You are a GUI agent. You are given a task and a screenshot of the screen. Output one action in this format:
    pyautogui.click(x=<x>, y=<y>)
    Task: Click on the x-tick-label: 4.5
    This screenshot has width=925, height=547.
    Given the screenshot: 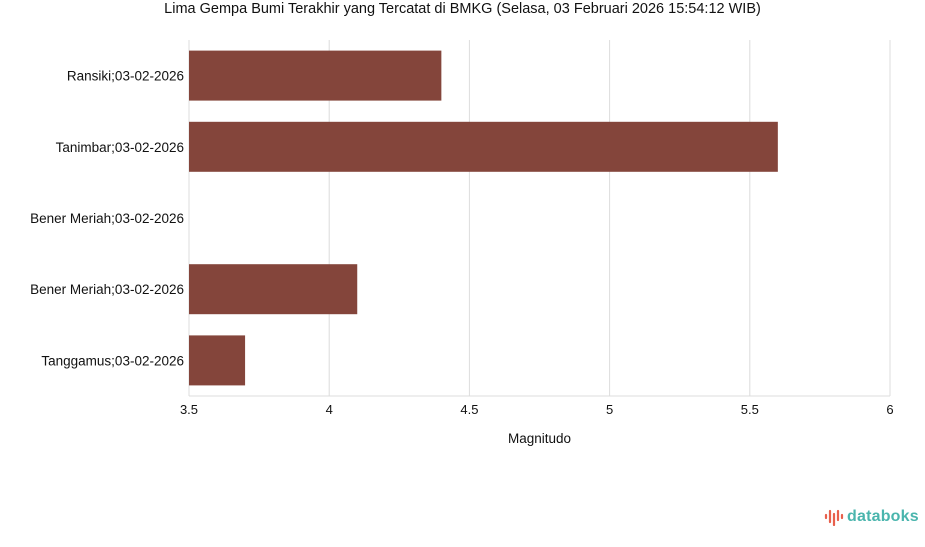 What is the action you would take?
    pyautogui.click(x=469, y=409)
    